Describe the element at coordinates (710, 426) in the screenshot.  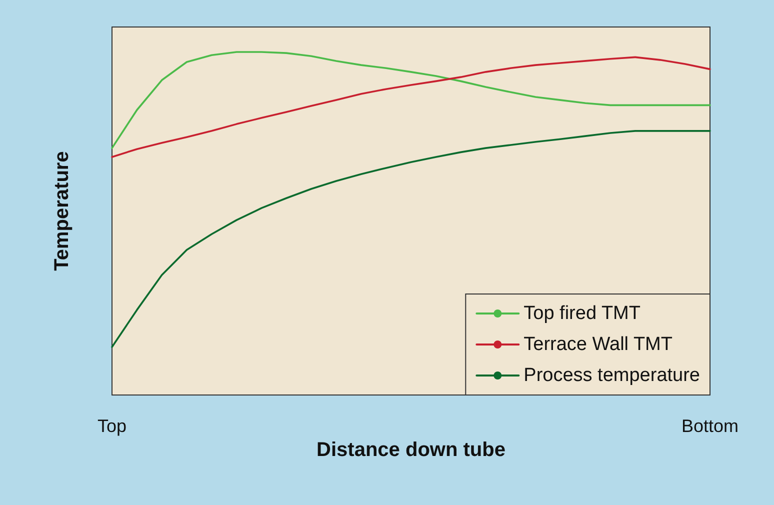
I see `x-tick-label: Bottom` at that location.